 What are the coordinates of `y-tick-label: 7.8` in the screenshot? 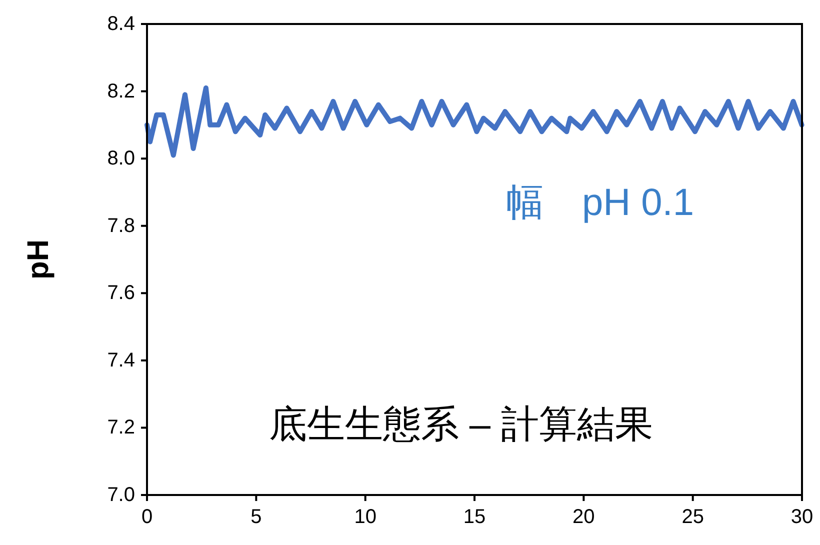 It's located at (121, 225).